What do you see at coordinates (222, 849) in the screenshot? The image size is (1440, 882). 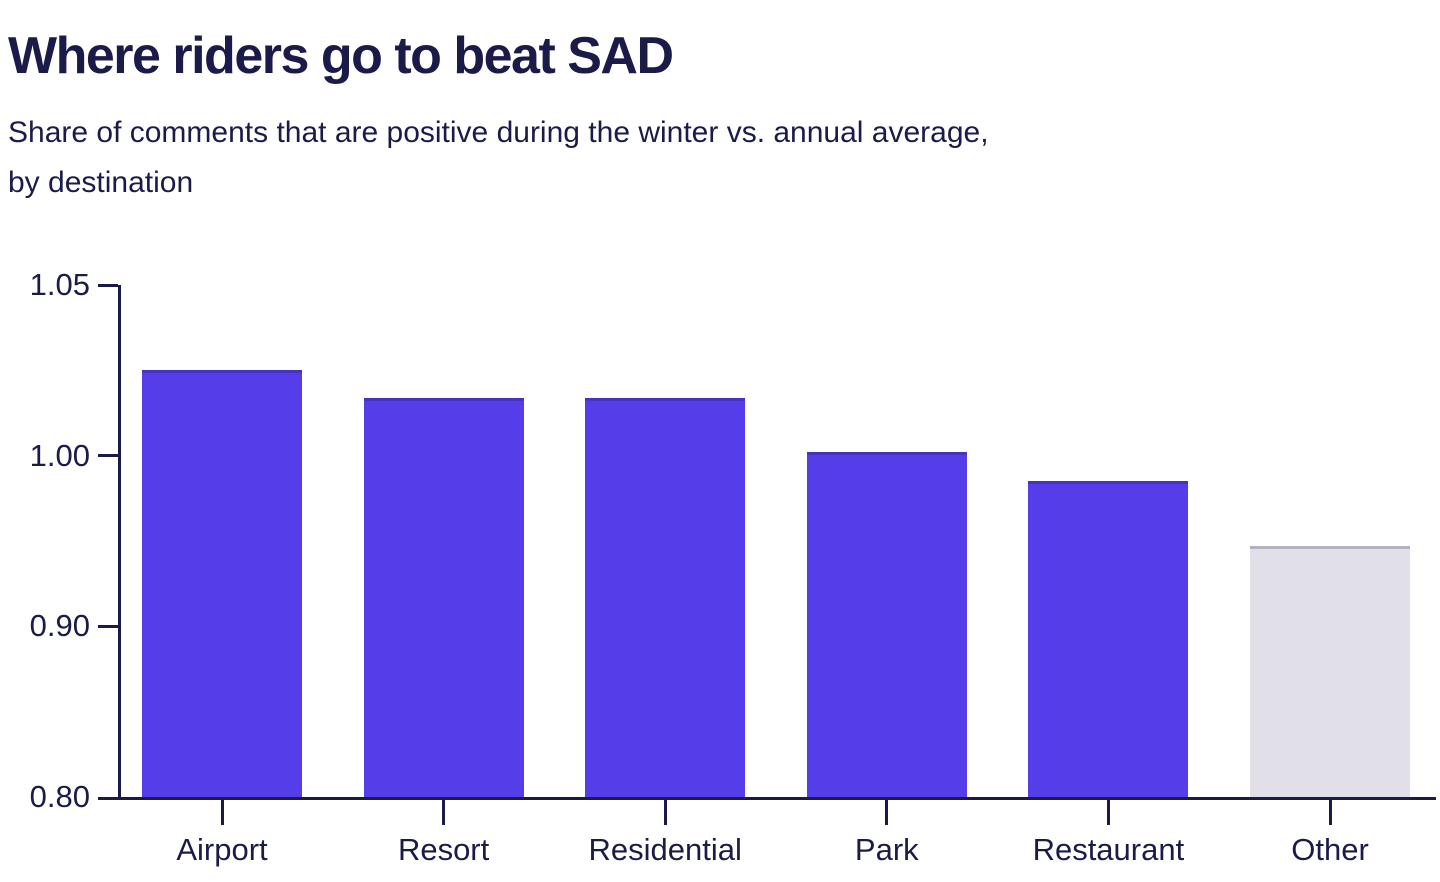 I see `x-axis-label-airport: Airport` at bounding box center [222, 849].